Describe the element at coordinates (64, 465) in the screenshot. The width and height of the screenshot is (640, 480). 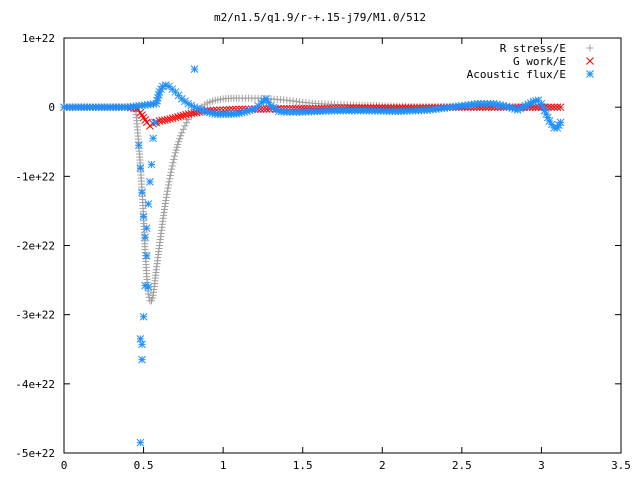
I see `x-tick-label: 0` at that location.